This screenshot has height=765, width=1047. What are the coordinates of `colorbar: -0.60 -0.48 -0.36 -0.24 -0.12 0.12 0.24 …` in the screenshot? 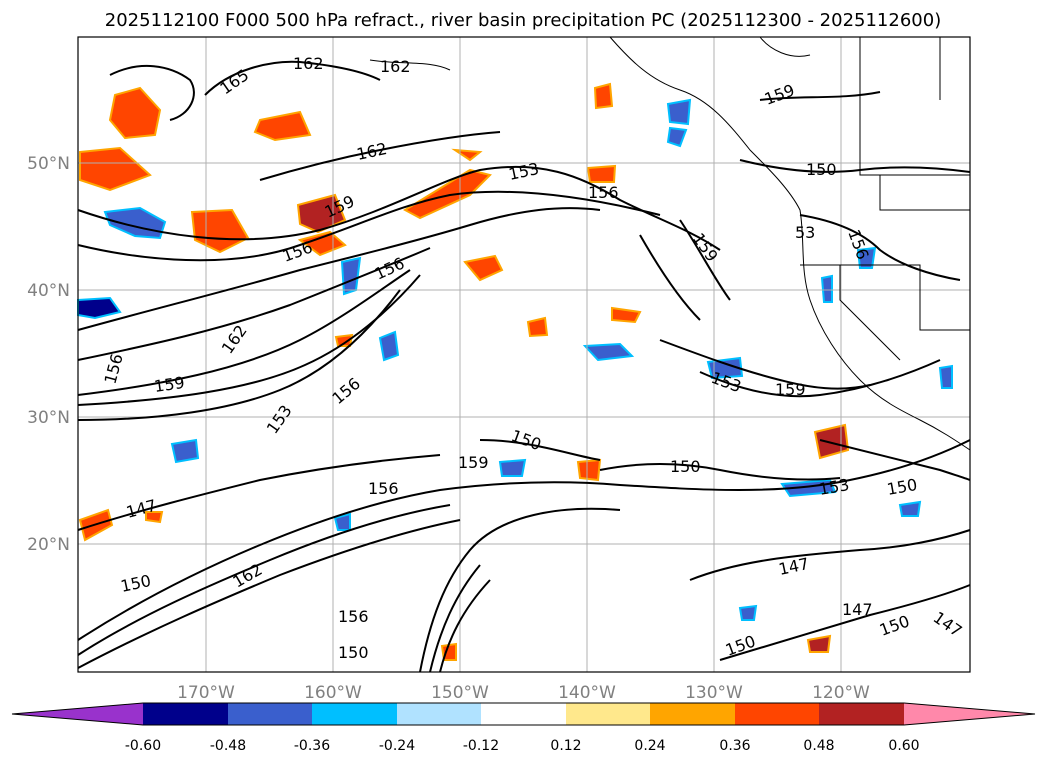 It's located at (523, 728).